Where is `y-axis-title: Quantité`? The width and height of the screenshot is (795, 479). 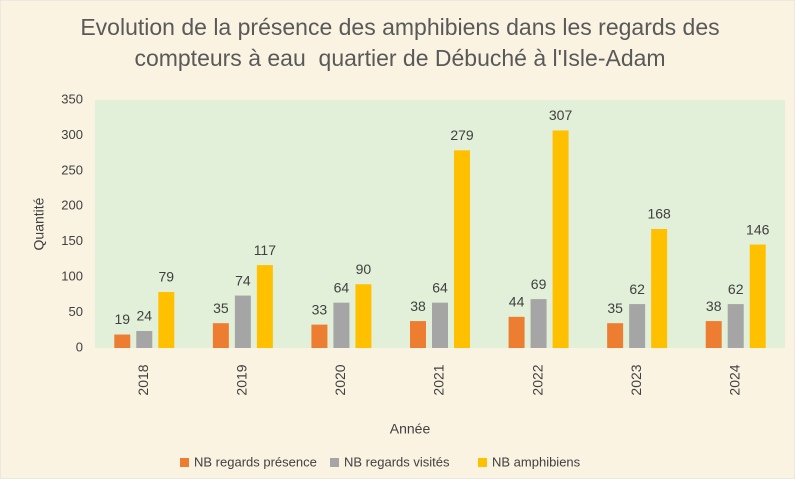
y-axis-title: Quantité is located at coordinates (39, 223).